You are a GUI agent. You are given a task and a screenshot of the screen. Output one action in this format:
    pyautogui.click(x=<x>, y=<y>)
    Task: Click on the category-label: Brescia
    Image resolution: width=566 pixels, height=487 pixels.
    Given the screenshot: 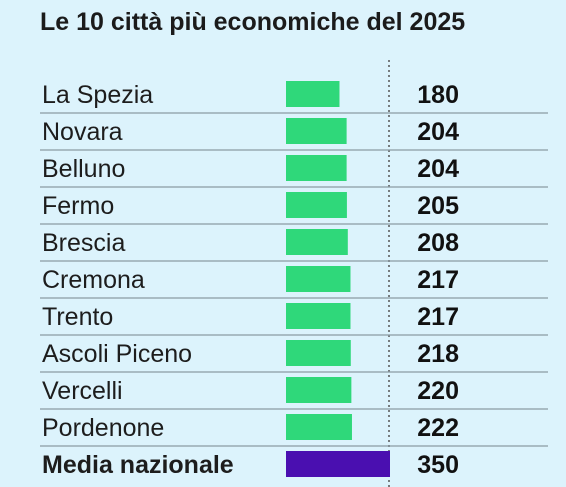 What is the action you would take?
    pyautogui.click(x=83, y=243)
    